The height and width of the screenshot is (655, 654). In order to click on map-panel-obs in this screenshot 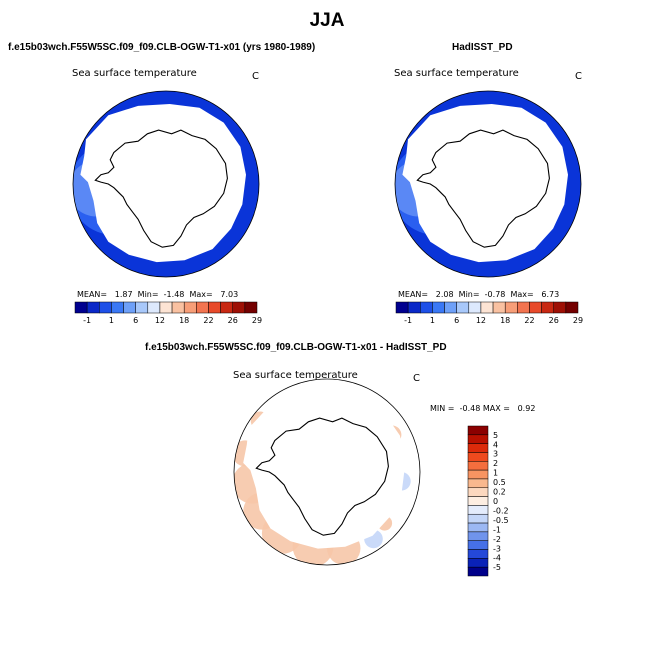, I will do `click(488, 184)`.